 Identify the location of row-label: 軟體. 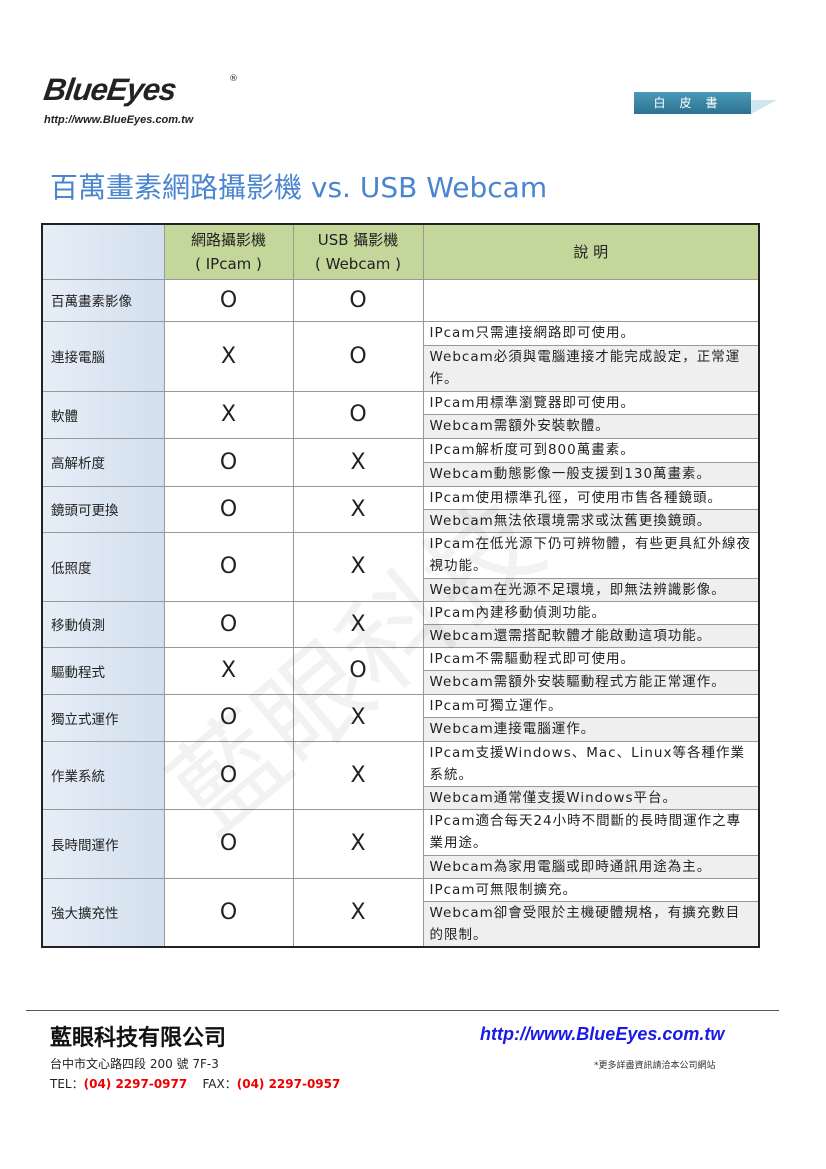
(103, 414).